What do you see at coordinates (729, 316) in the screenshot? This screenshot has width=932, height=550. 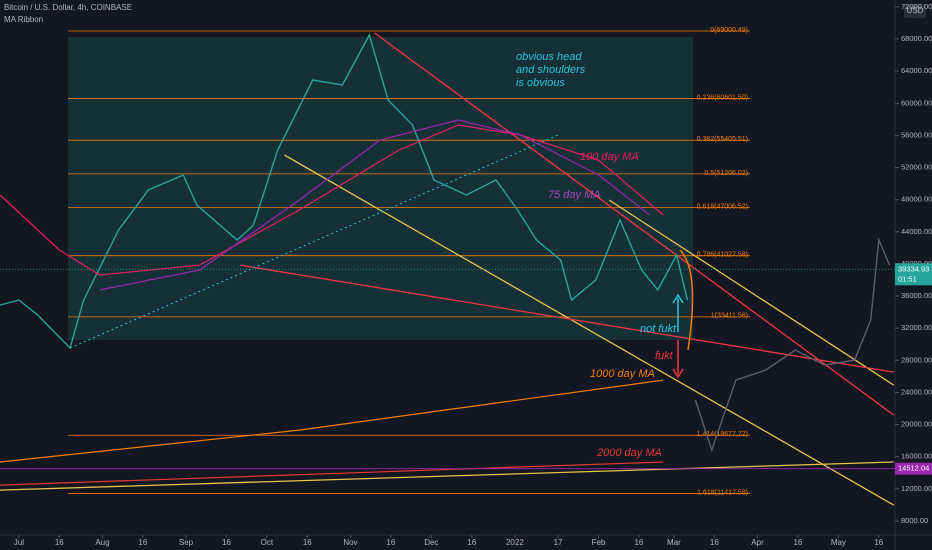 I see `fib-label: 1(33411.56)` at bounding box center [729, 316].